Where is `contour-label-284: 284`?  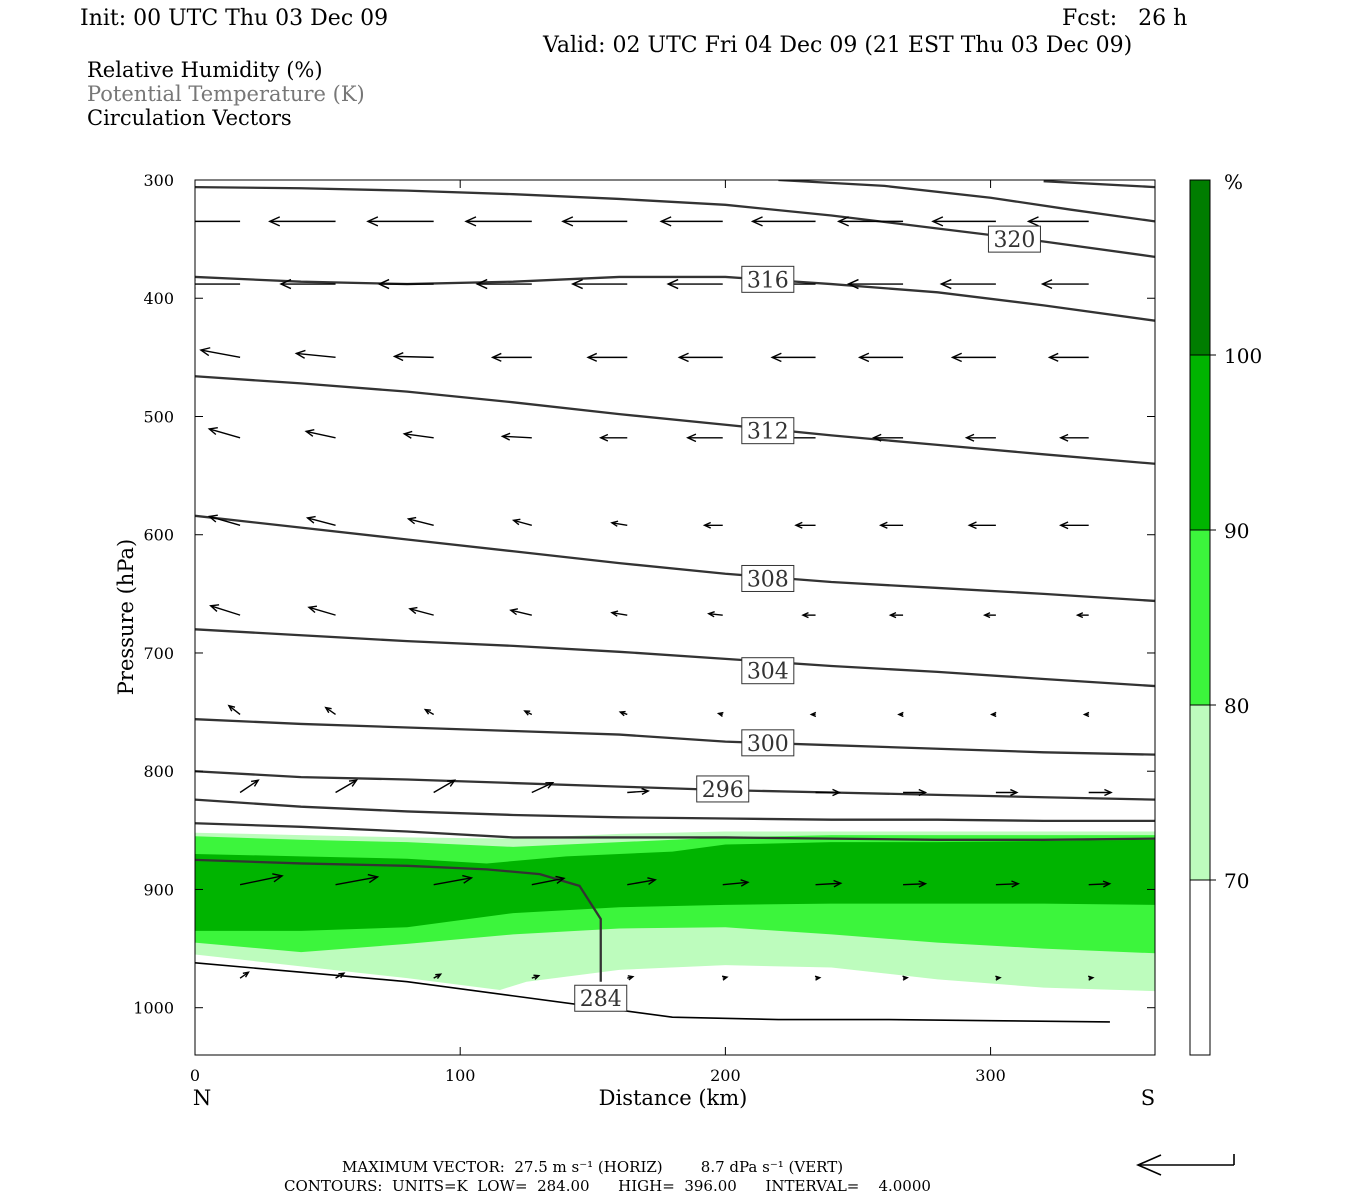
contour-label-284: 284 is located at coordinates (601, 998).